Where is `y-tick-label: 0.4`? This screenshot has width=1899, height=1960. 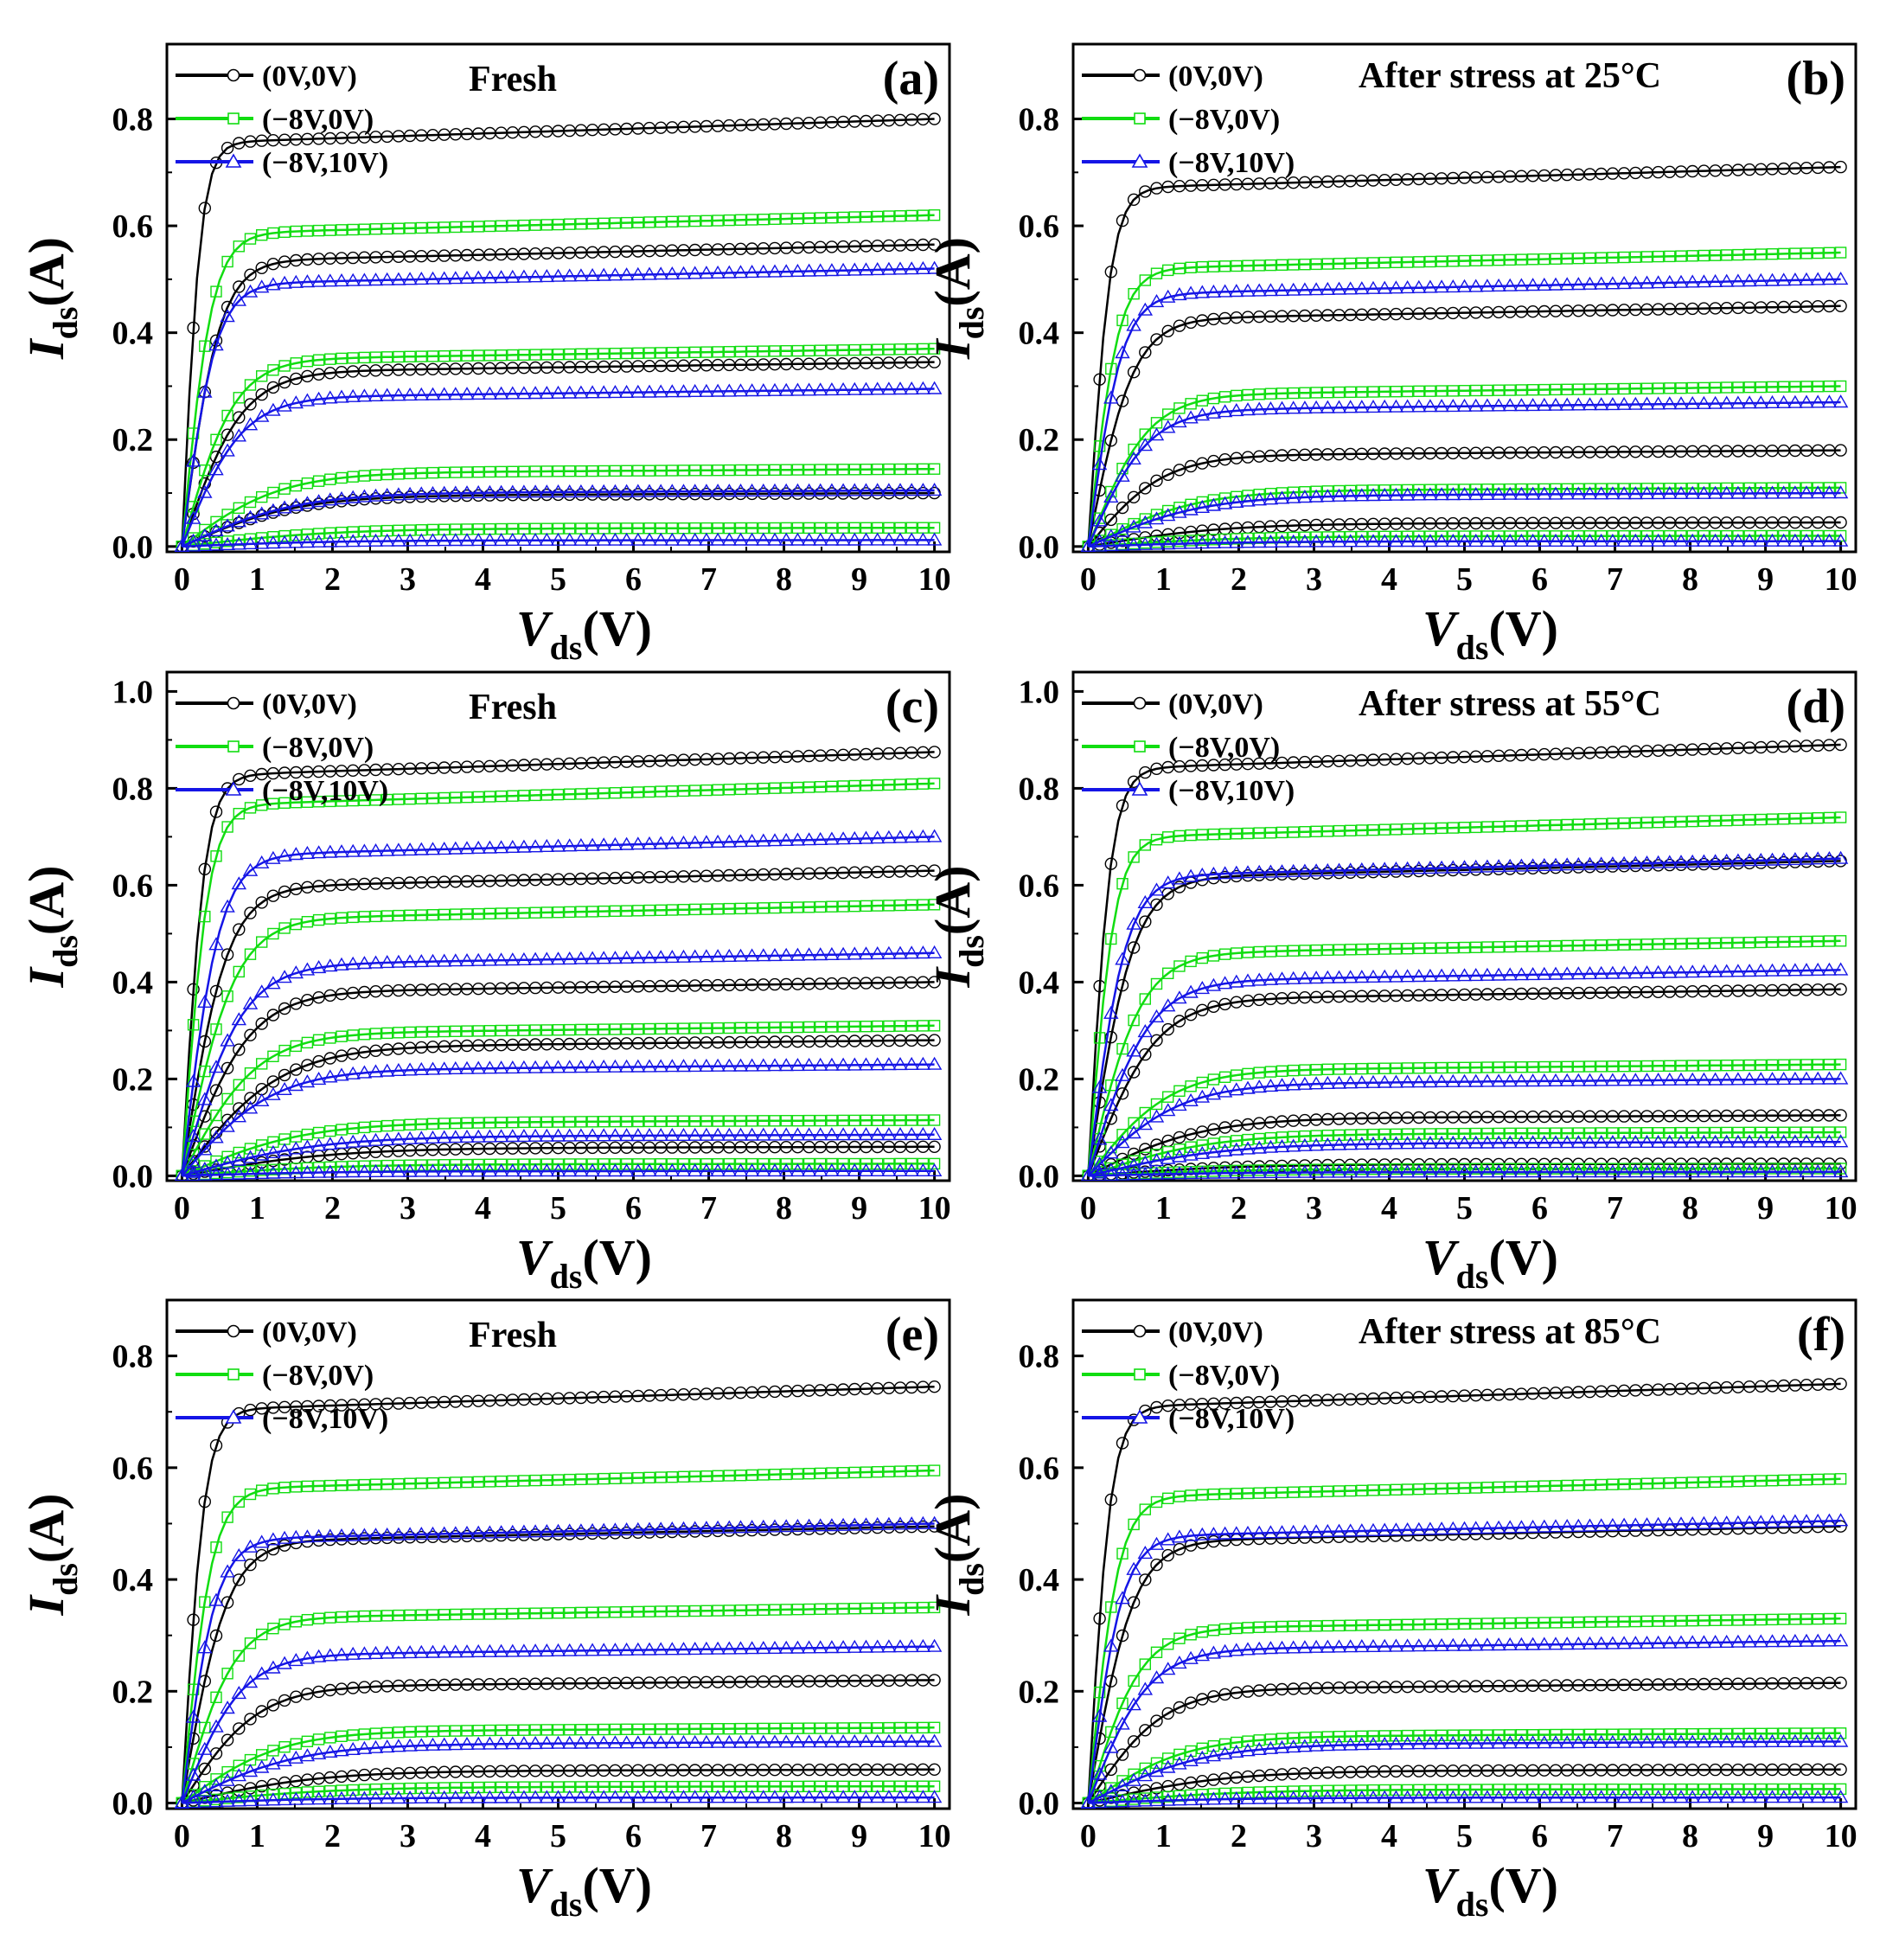
y-tick-label: 0.4 is located at coordinates (133, 1580).